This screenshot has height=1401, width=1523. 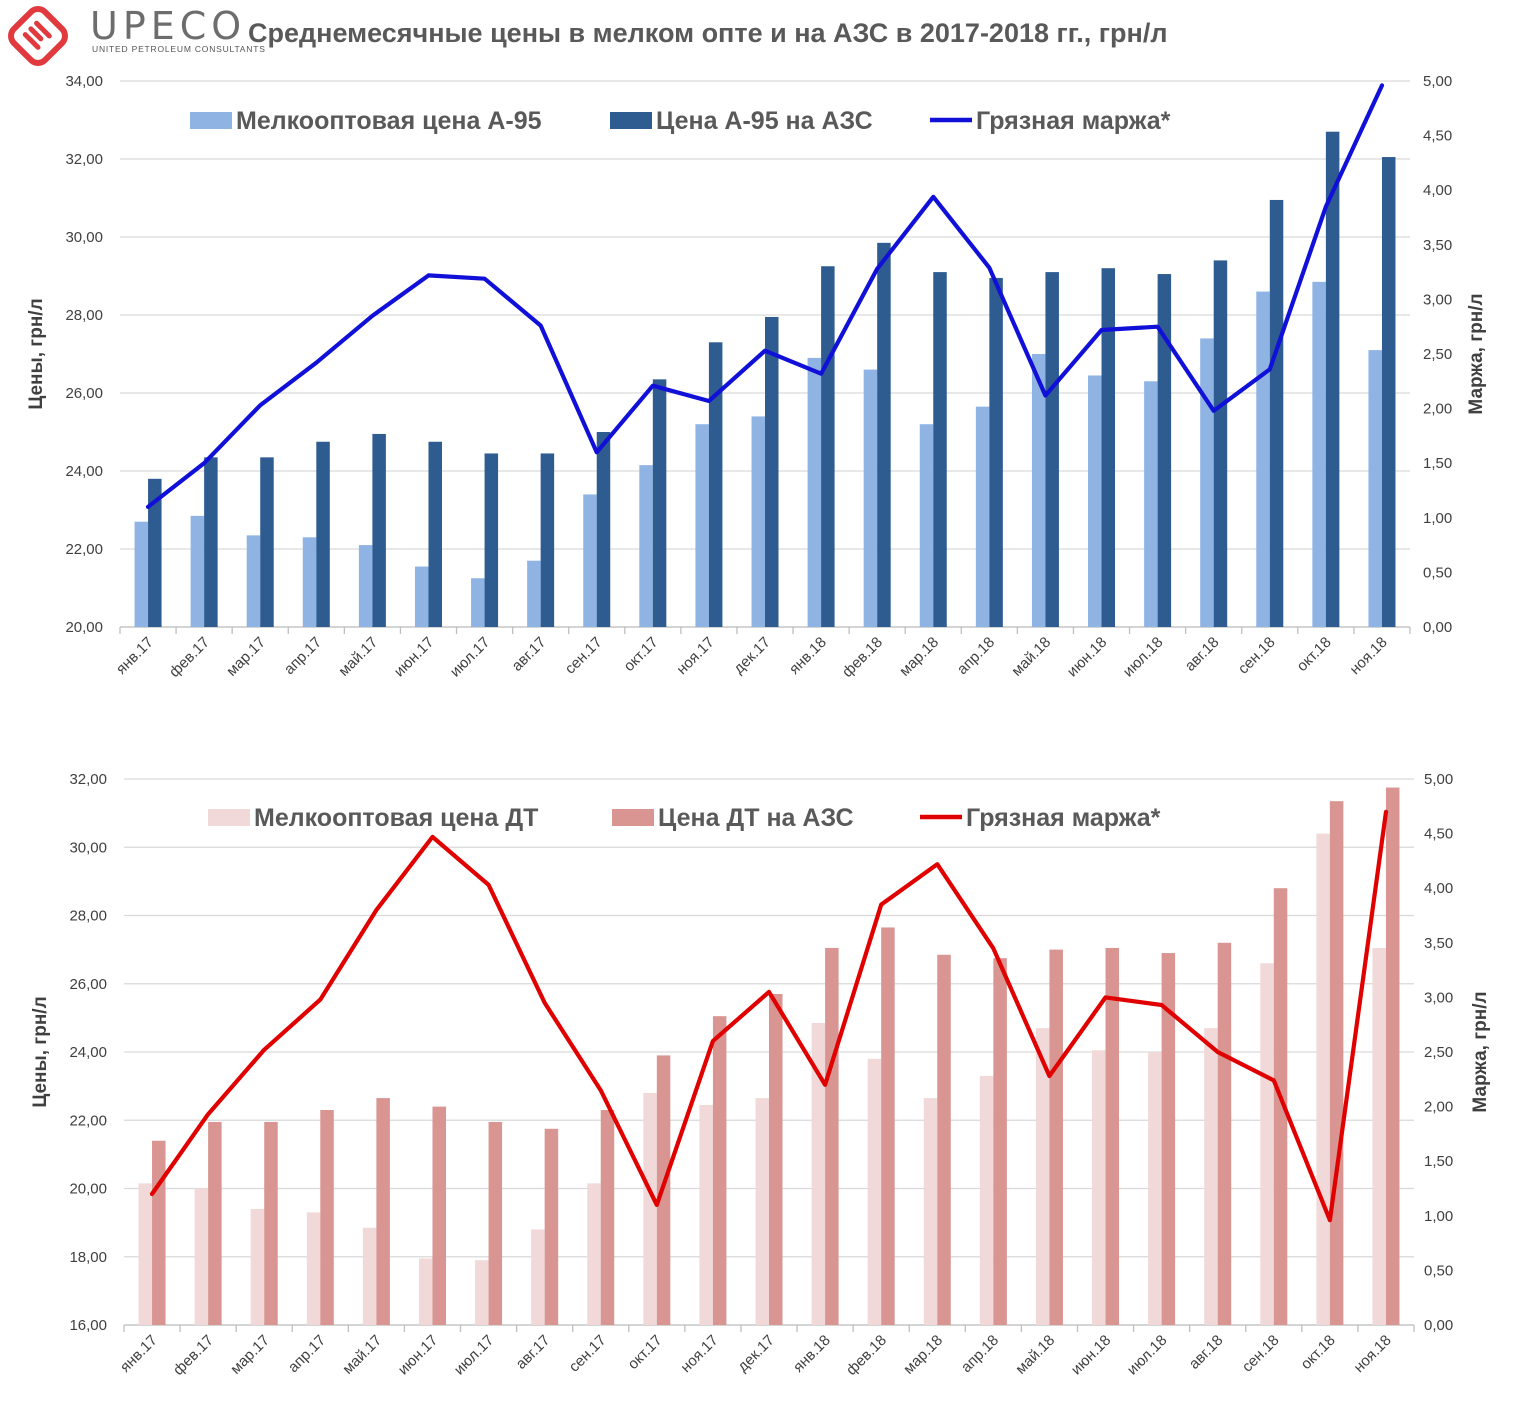 I want to click on brand-name: UPECO, so click(x=168, y=26).